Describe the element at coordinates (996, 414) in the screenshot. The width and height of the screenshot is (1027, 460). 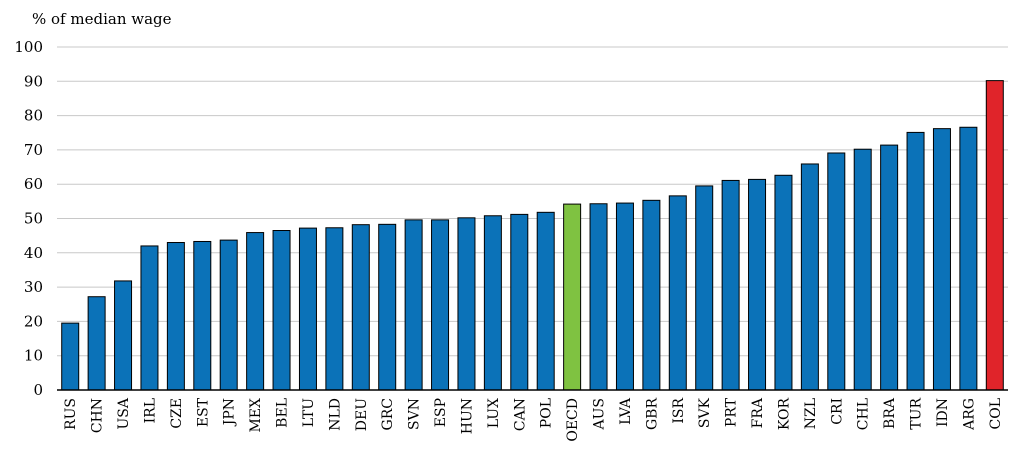
I see `x-tick-label: COL` at that location.